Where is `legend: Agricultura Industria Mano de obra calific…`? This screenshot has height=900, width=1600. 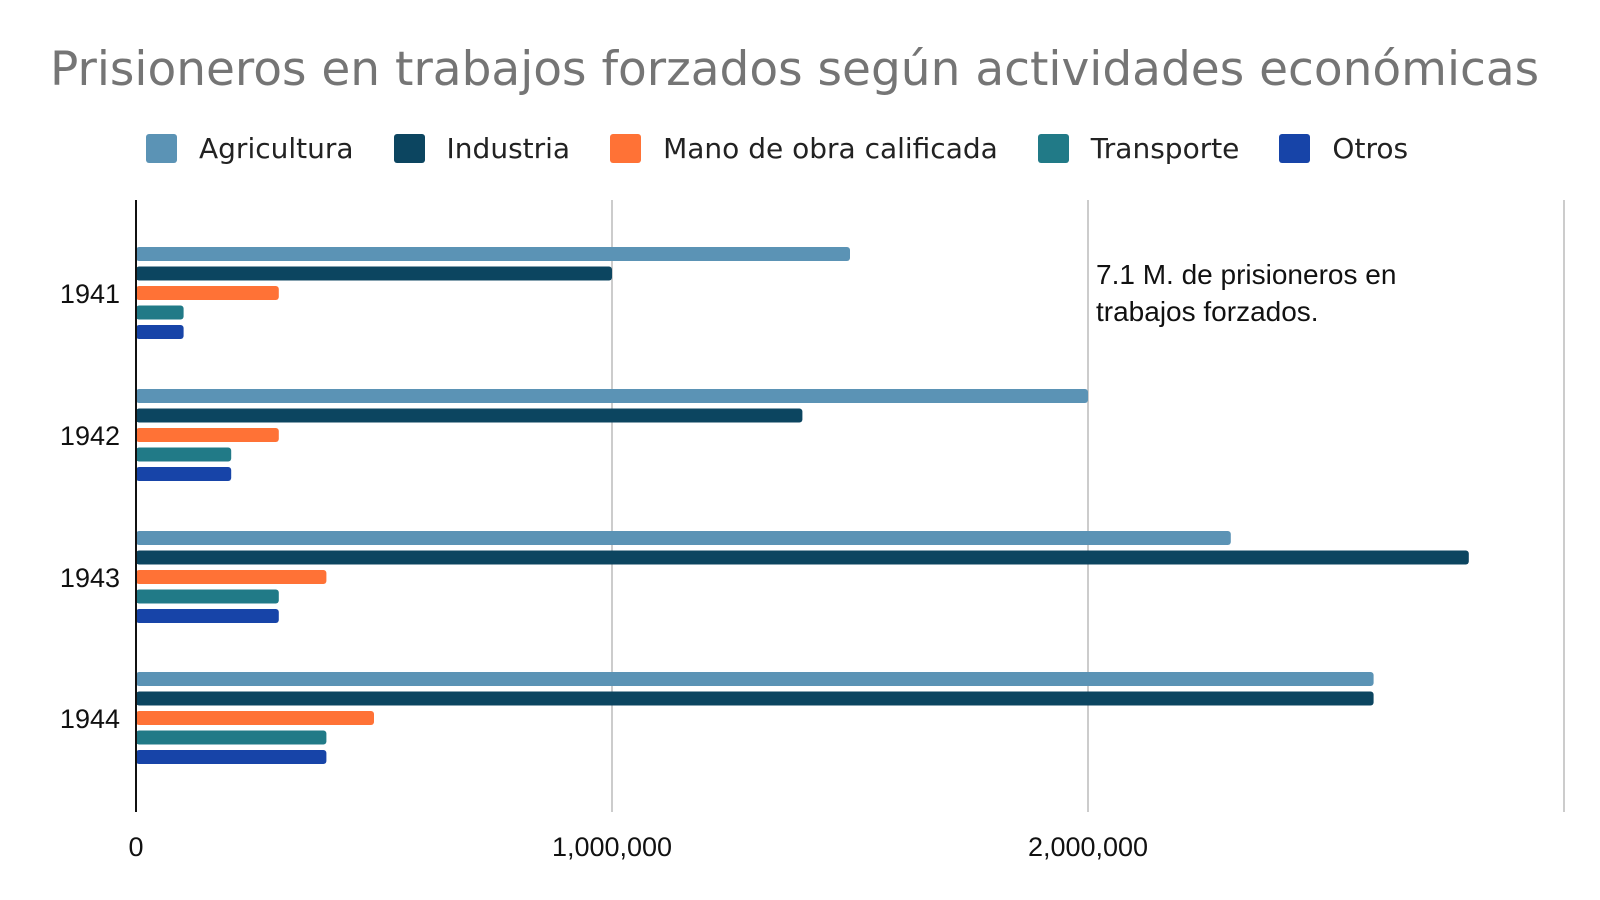 legend: Agricultura Industria Mano de obra calific… is located at coordinates (797, 148).